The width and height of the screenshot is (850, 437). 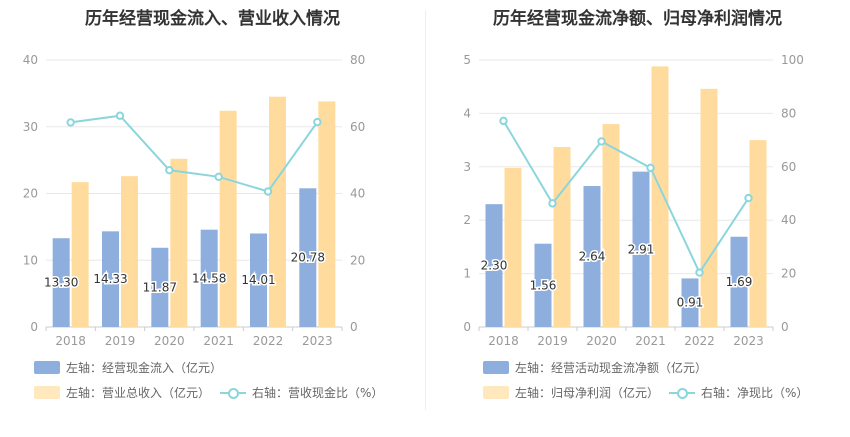 What do you see at coordinates (218, 341) in the screenshot?
I see `x-axis-tick-label: 2021` at bounding box center [218, 341].